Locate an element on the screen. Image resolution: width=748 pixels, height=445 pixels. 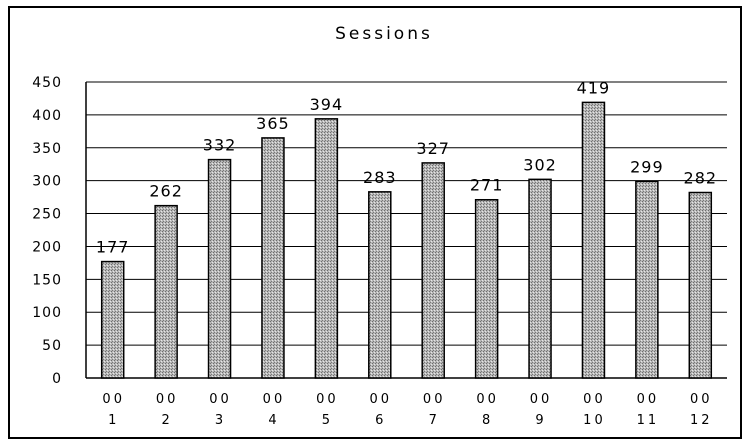
y-tick-label: 300 is located at coordinates (47, 182).